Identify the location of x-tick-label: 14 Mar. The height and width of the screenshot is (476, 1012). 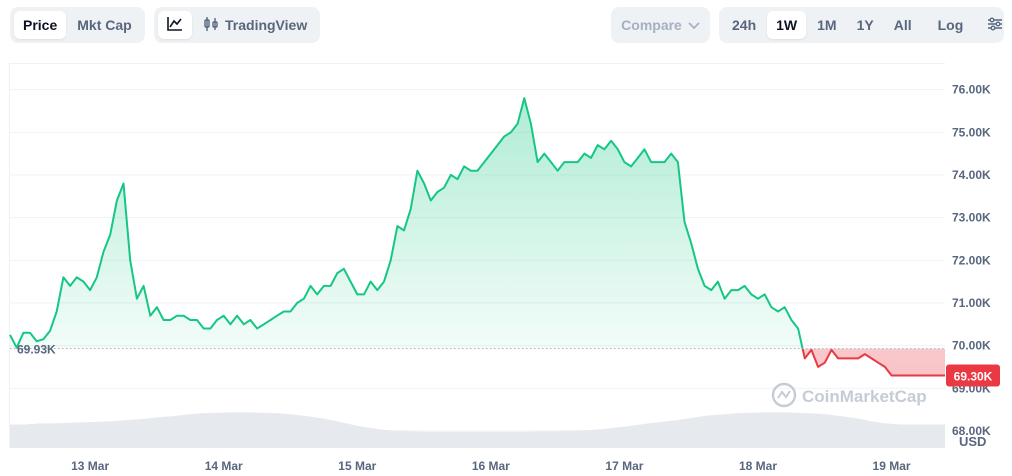
(224, 466).